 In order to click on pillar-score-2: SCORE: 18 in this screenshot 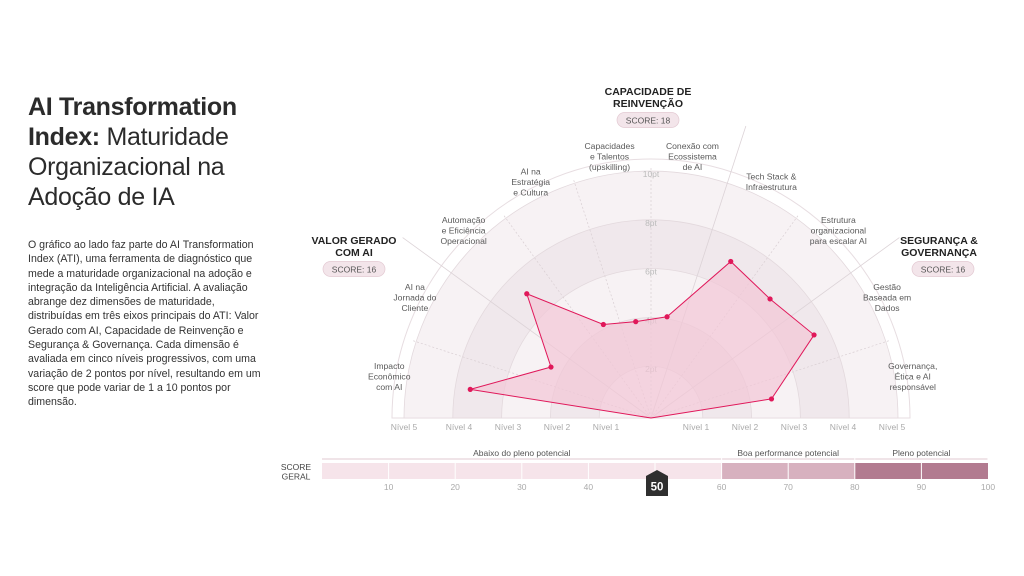, I will do `click(648, 121)`.